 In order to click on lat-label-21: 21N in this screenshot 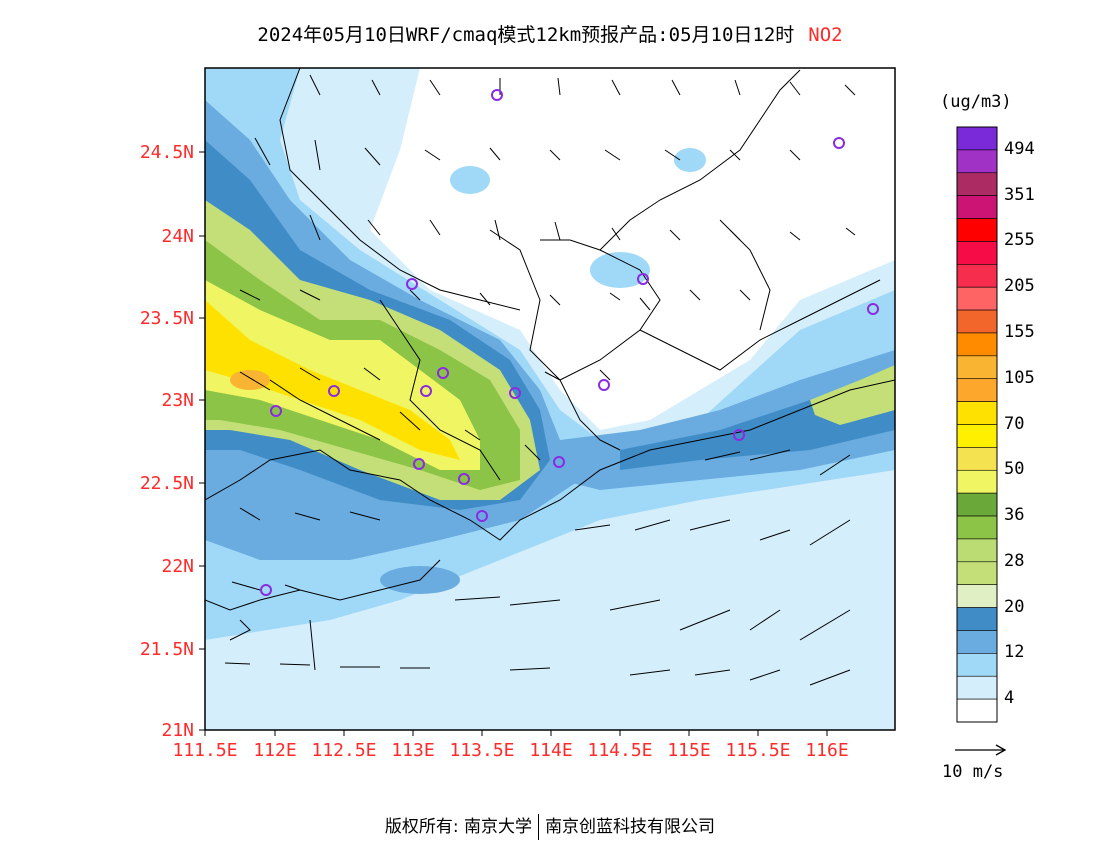, I will do `click(177, 730)`.